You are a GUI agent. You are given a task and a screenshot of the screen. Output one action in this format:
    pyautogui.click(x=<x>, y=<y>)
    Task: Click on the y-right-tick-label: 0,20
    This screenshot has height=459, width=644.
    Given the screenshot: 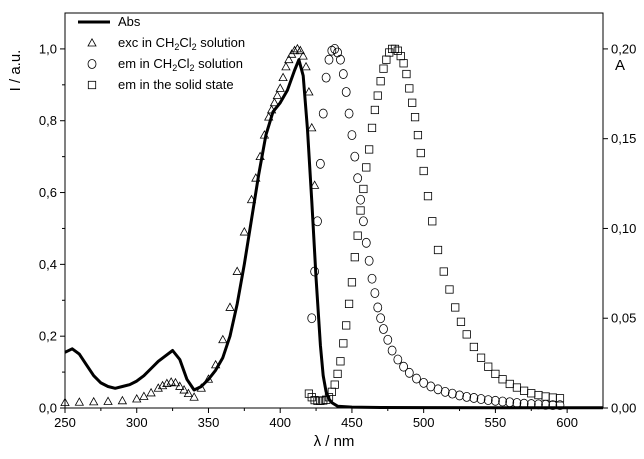 What is the action you would take?
    pyautogui.click(x=623, y=48)
    